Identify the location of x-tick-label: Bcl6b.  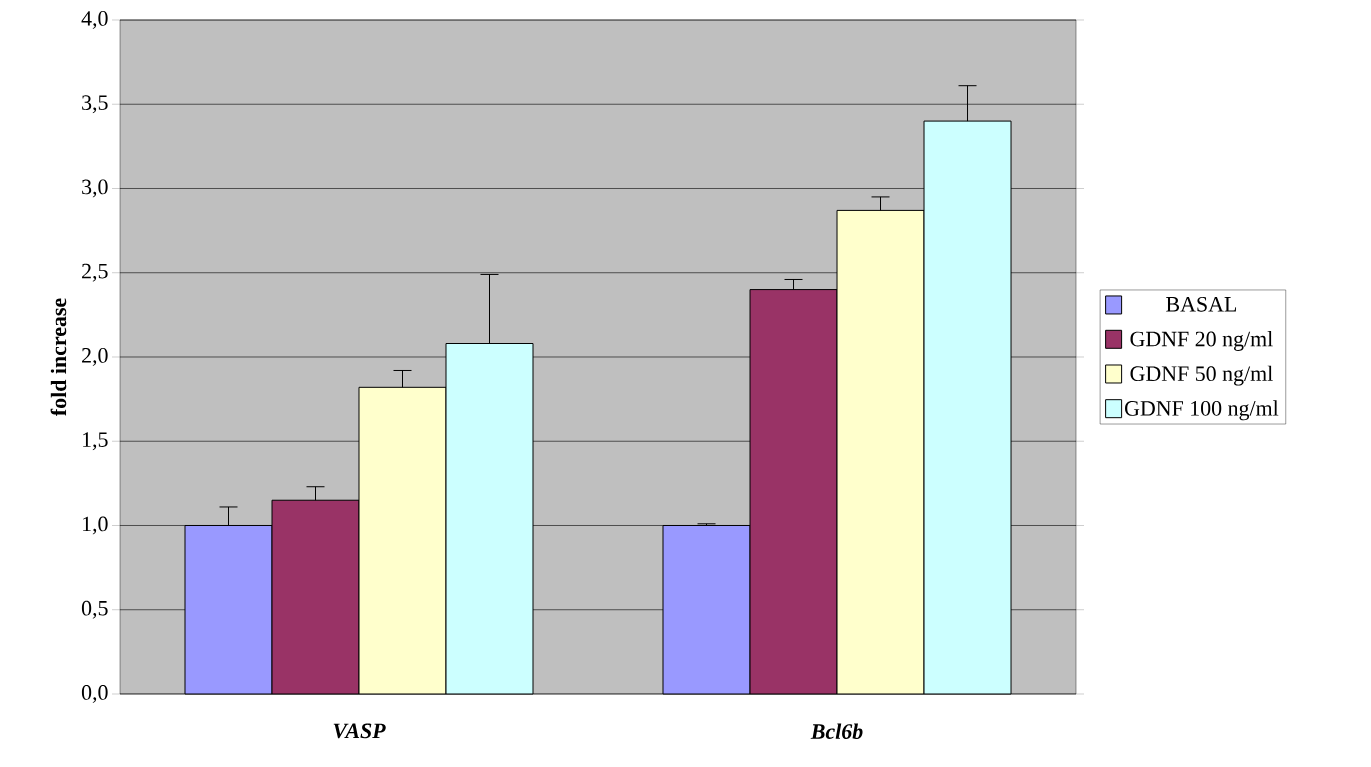
(836, 731).